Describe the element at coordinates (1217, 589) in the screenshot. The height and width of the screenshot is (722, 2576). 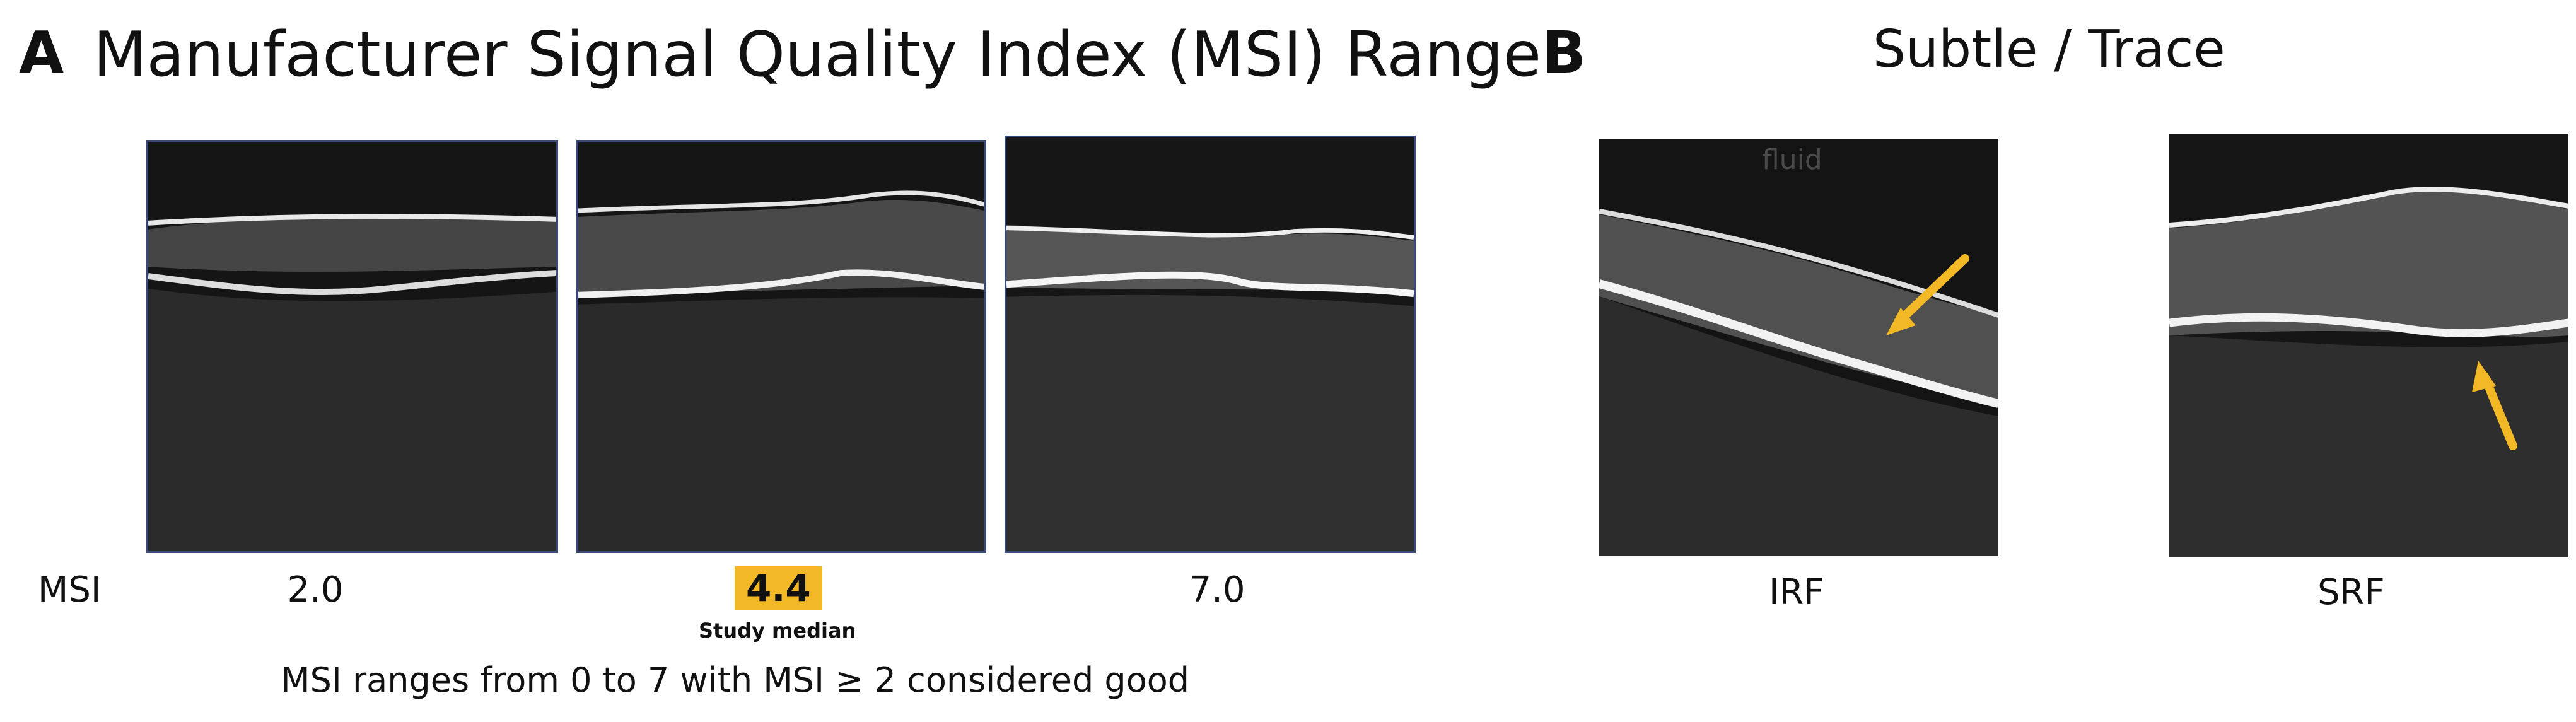
I see `msi-value-high: 7.0` at that location.